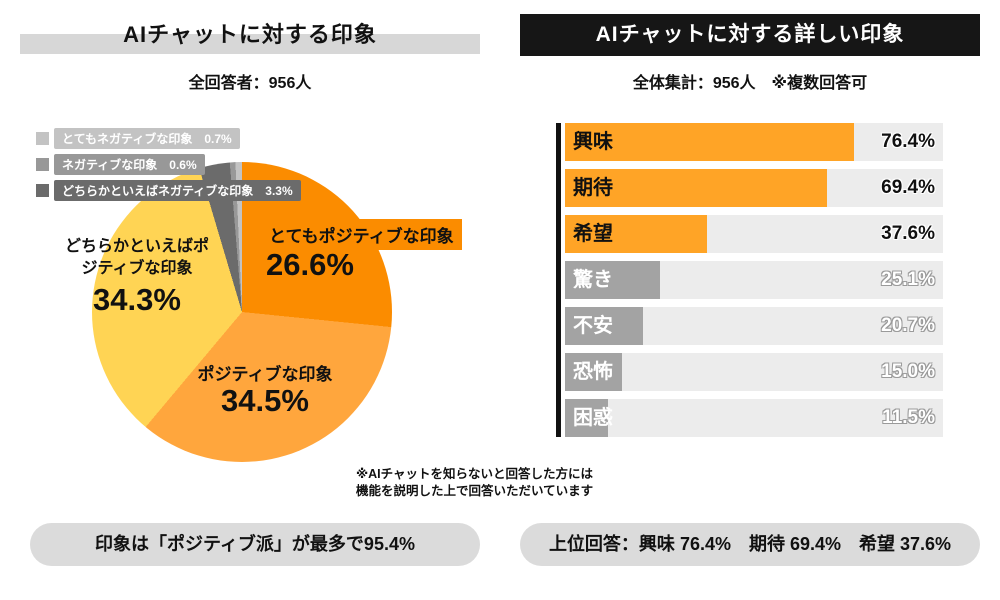  What do you see at coordinates (754, 418) in the screenshot?
I see `bar-row: 困惑 11.5%` at bounding box center [754, 418].